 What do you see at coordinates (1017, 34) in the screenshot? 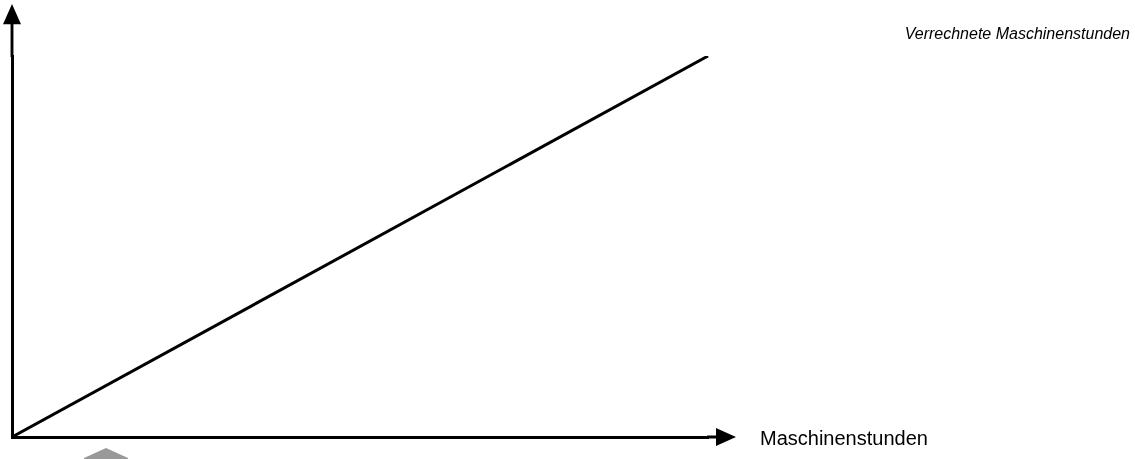
I see `text: Verrechnete Maschinenstunden` at bounding box center [1017, 34].